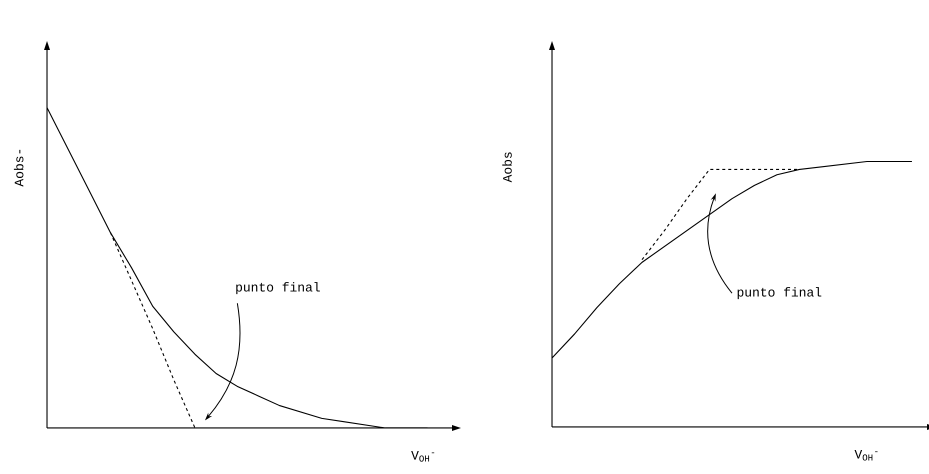 The height and width of the screenshot is (474, 929). I want to click on y-axis-title: Aobs, so click(507, 167).